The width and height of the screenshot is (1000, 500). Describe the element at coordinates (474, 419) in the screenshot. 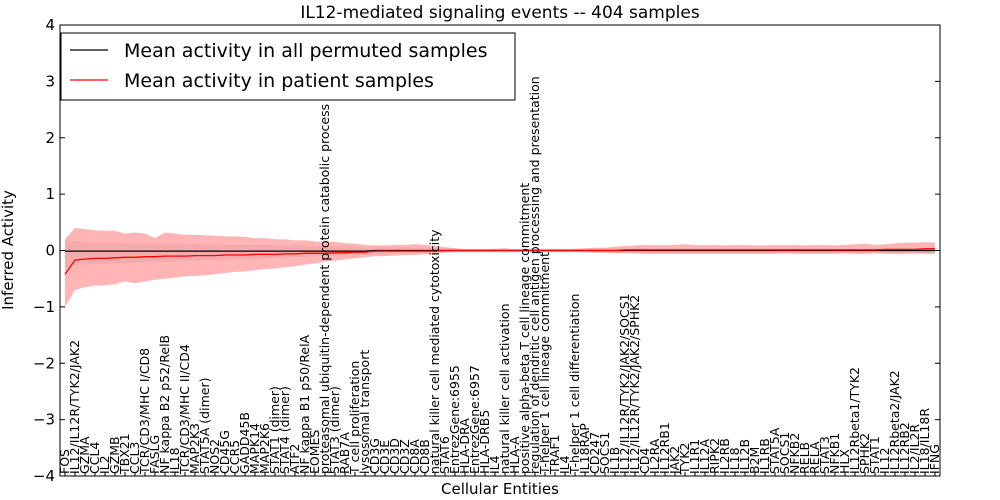

I see `x-tick-label: EntrezGene:6957` at that location.